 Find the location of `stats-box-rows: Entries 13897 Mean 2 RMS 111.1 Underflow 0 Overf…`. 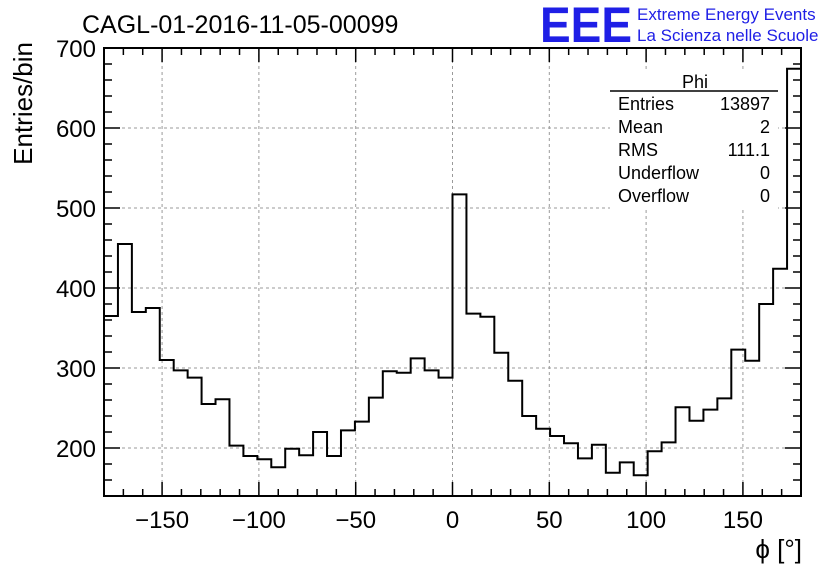

stats-box-rows: Entries 13897 Mean 2 RMS 111.1 Underflow 0 Overf… is located at coordinates (694, 150).